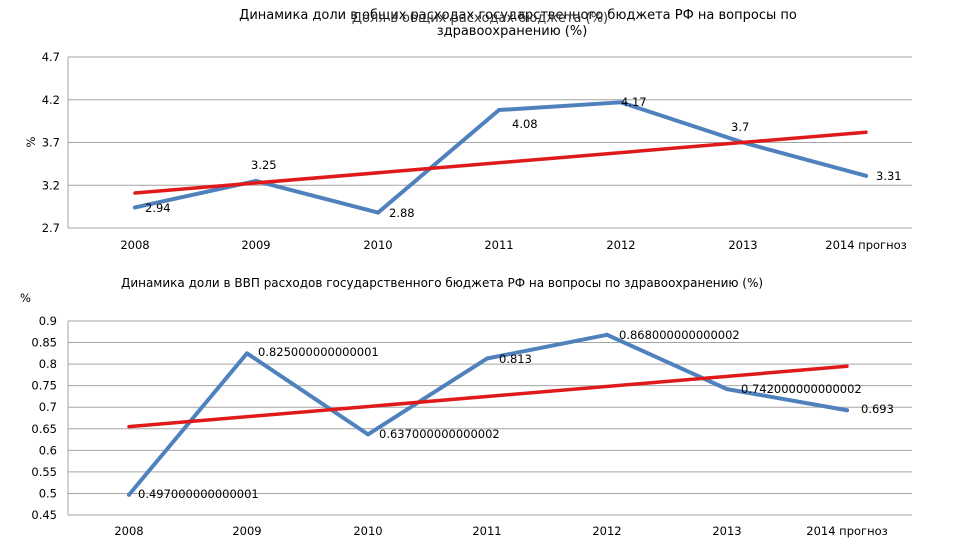  I want to click on y-tick-label: 0.9, so click(48, 321).